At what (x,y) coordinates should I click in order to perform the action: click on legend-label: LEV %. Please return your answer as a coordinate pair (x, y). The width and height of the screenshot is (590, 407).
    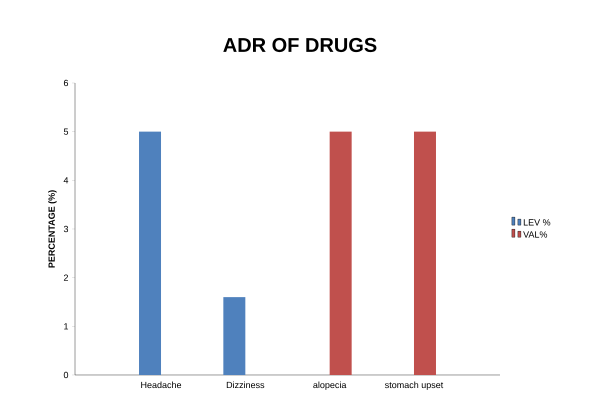
    Looking at the image, I should click on (537, 222).